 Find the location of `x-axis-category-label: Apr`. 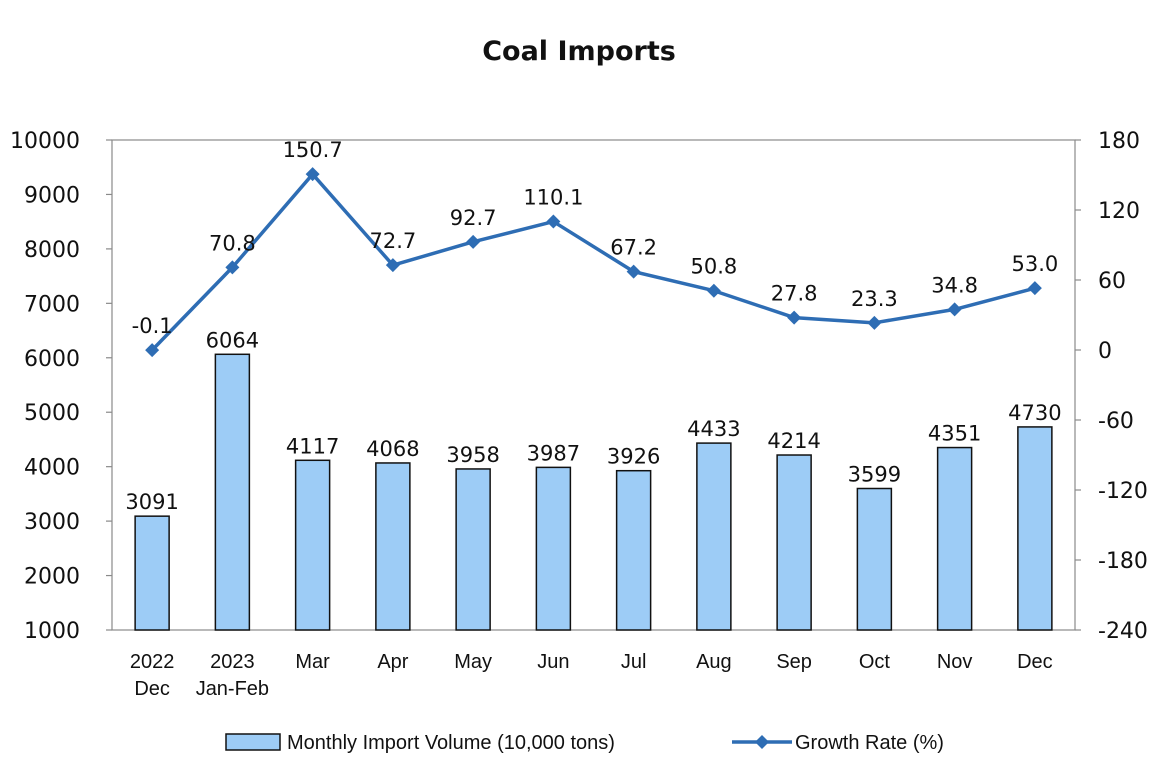

x-axis-category-label: Apr is located at coordinates (392, 662).